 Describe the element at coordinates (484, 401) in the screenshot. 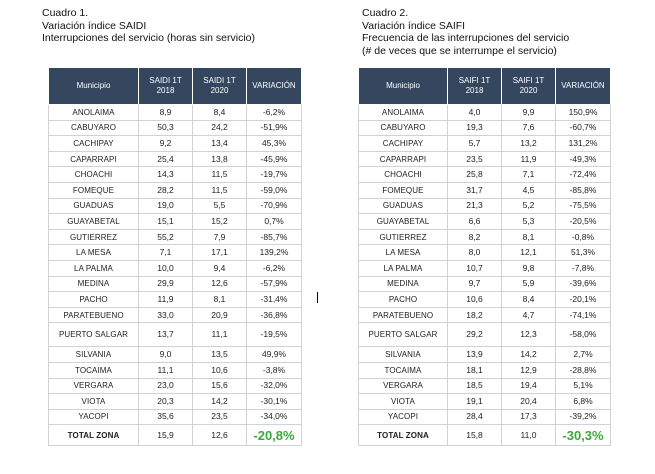

I see `table-row: VIOTA 19,1 20,4 6,8%` at that location.